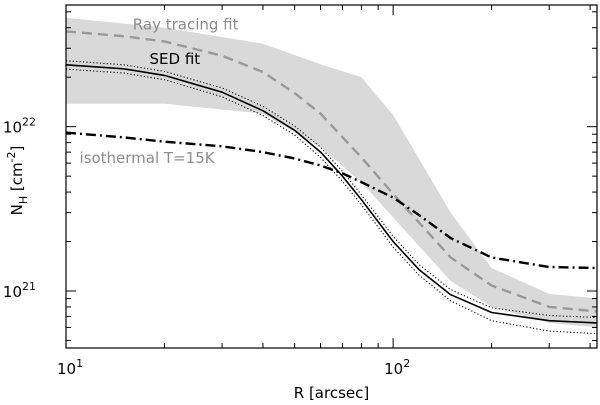  I want to click on x-axis-title: R [arcsec], so click(331, 393).